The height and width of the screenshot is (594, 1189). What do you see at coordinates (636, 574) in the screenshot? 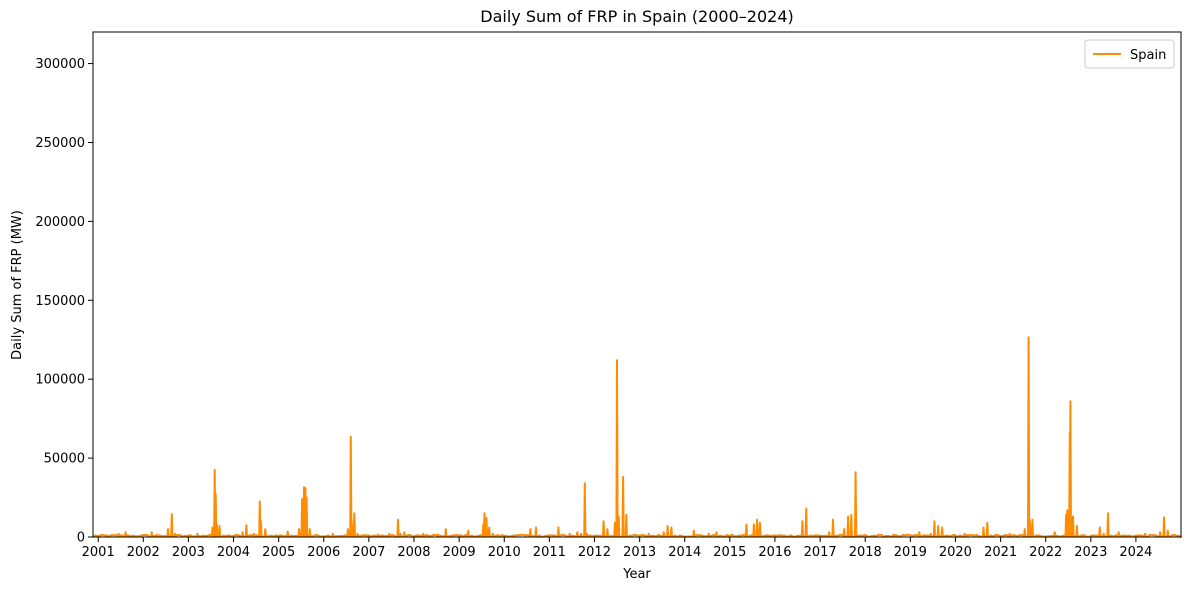
I see `x-axis-label: Year` at bounding box center [636, 574].